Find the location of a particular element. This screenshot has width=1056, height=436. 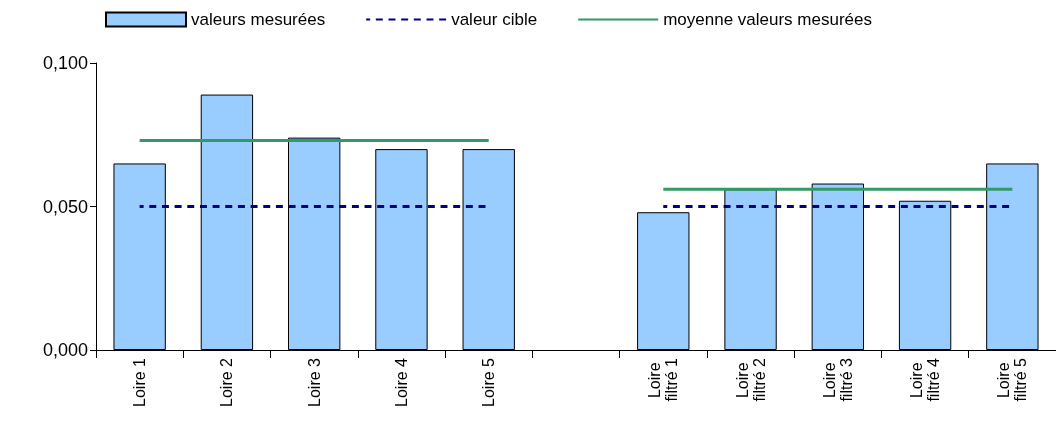

legend-label: moyenne valeurs mesurées is located at coordinates (767, 19).